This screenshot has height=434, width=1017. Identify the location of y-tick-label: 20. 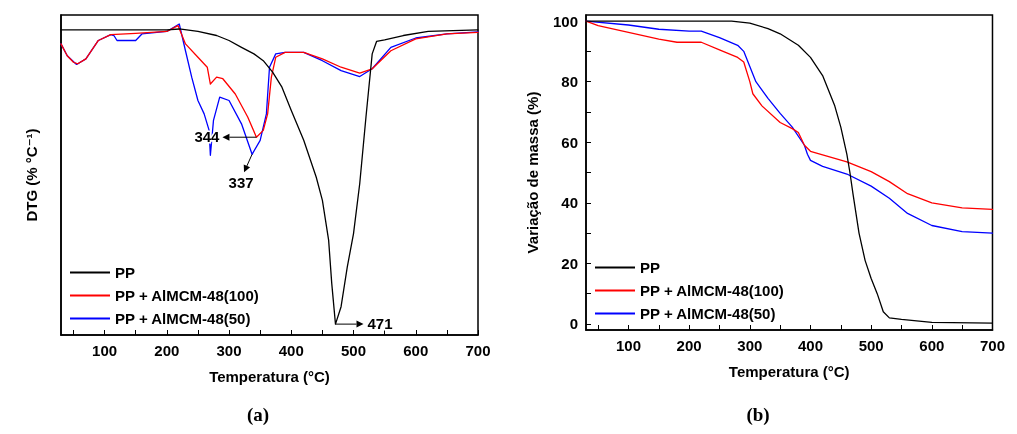
(569, 263).